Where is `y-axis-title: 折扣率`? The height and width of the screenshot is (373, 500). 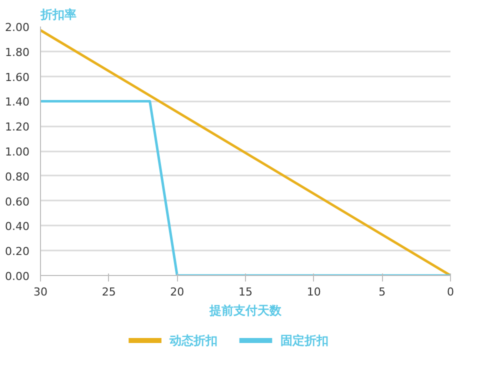 y-axis-title: 折扣率 is located at coordinates (58, 15).